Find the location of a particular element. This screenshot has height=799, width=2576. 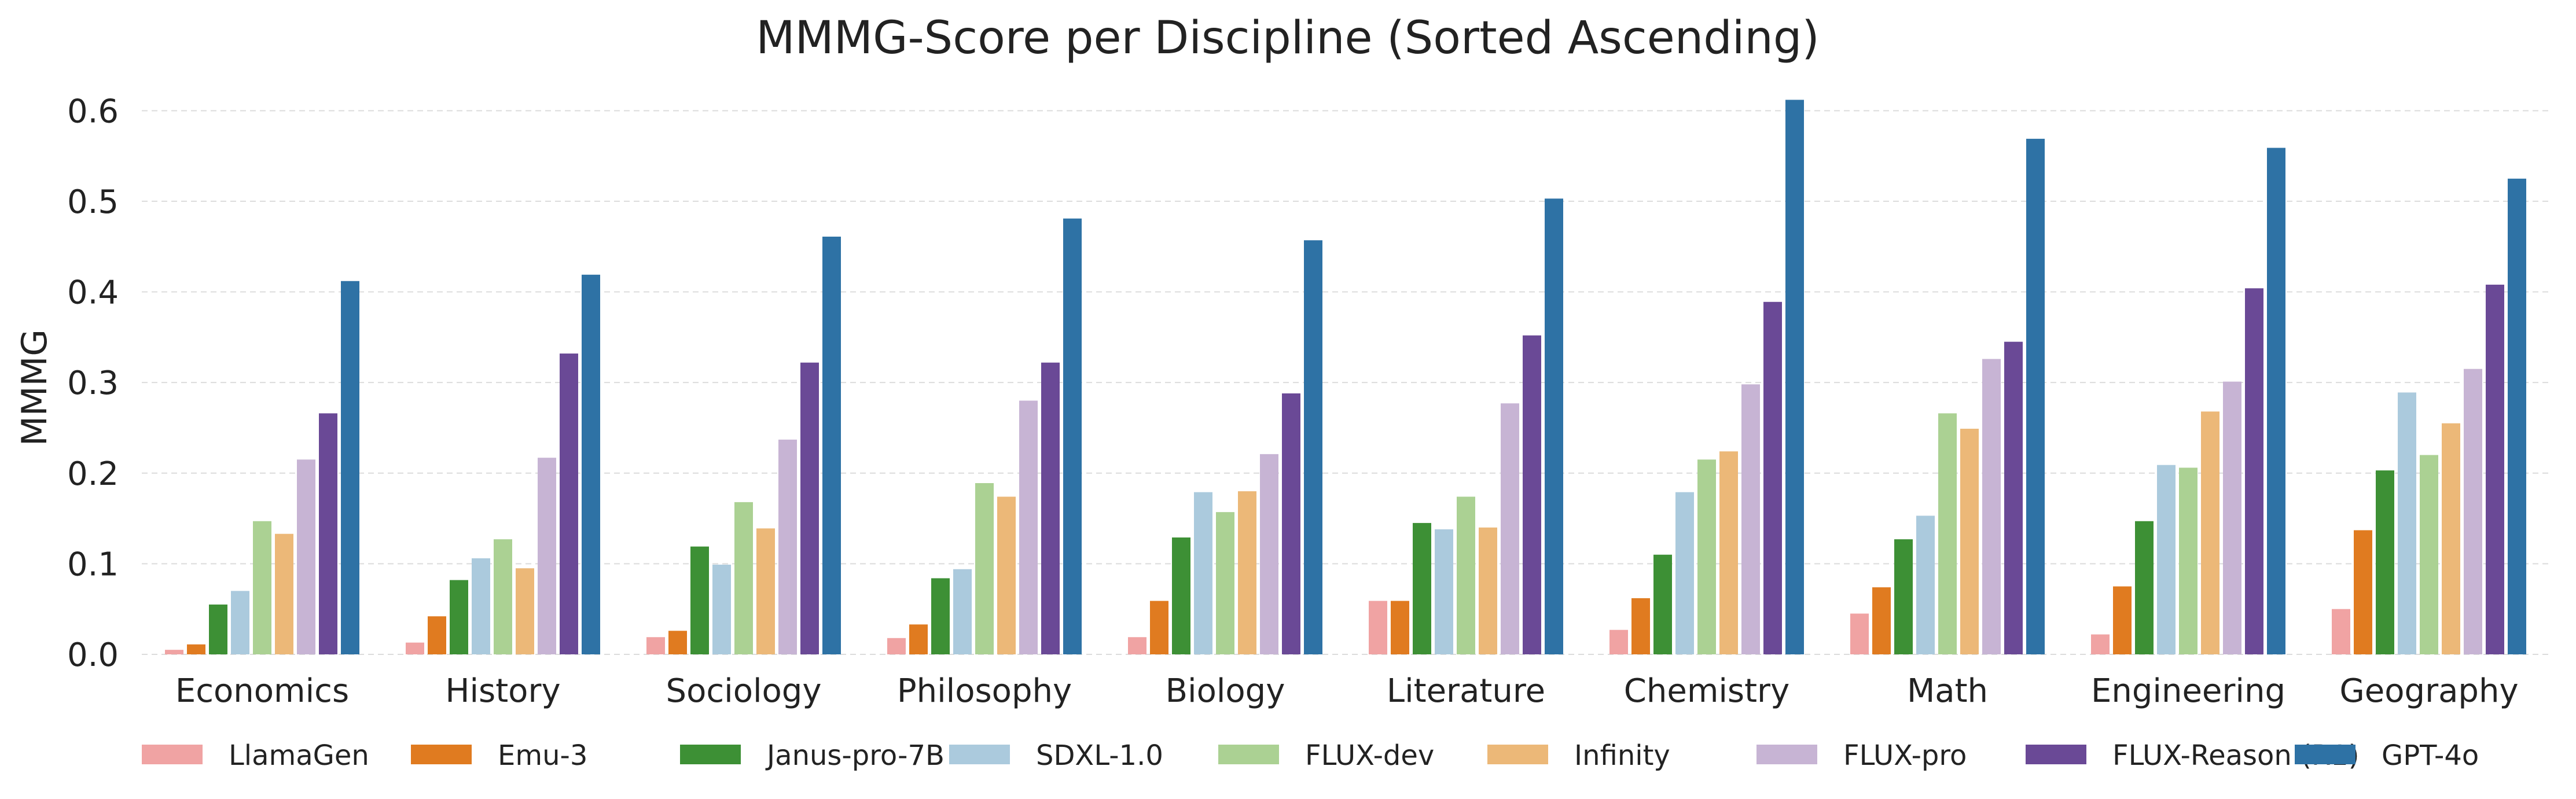

y-tick-label: 0.4 is located at coordinates (93, 293).